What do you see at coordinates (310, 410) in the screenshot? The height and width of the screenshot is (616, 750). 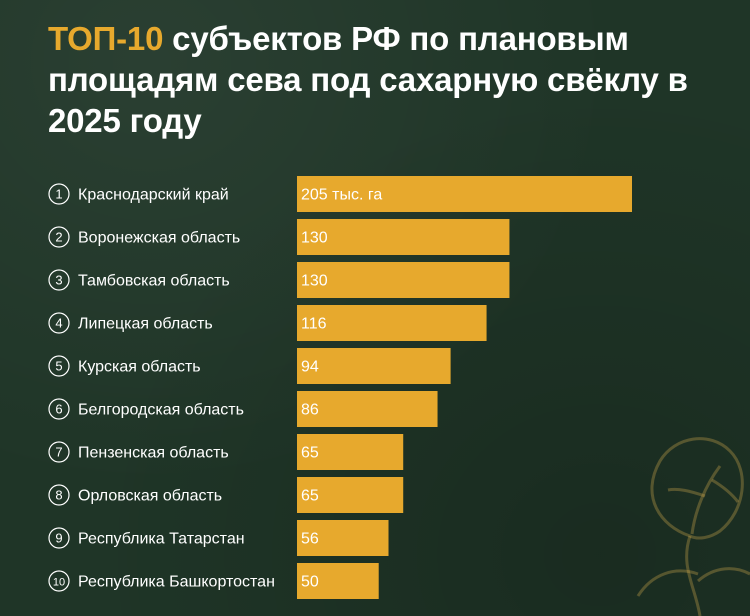 I see `value-label: 86` at bounding box center [310, 410].